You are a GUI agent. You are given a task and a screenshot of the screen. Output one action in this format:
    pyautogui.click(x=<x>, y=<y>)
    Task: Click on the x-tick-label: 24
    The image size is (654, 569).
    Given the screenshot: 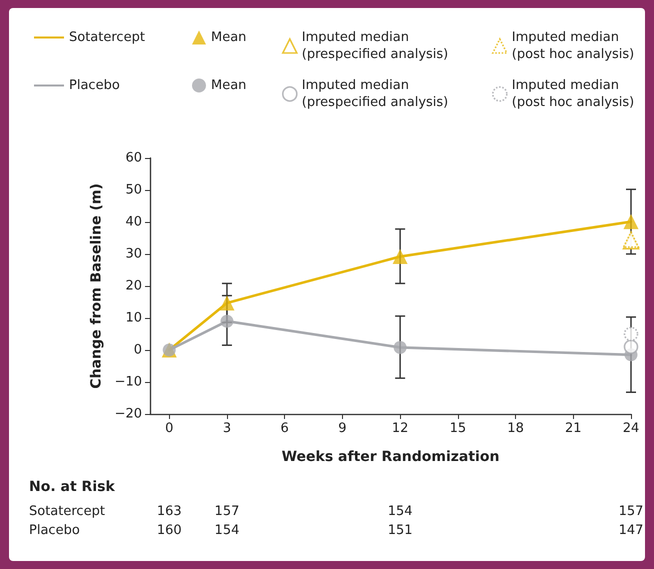 What is the action you would take?
    pyautogui.click(x=631, y=428)
    